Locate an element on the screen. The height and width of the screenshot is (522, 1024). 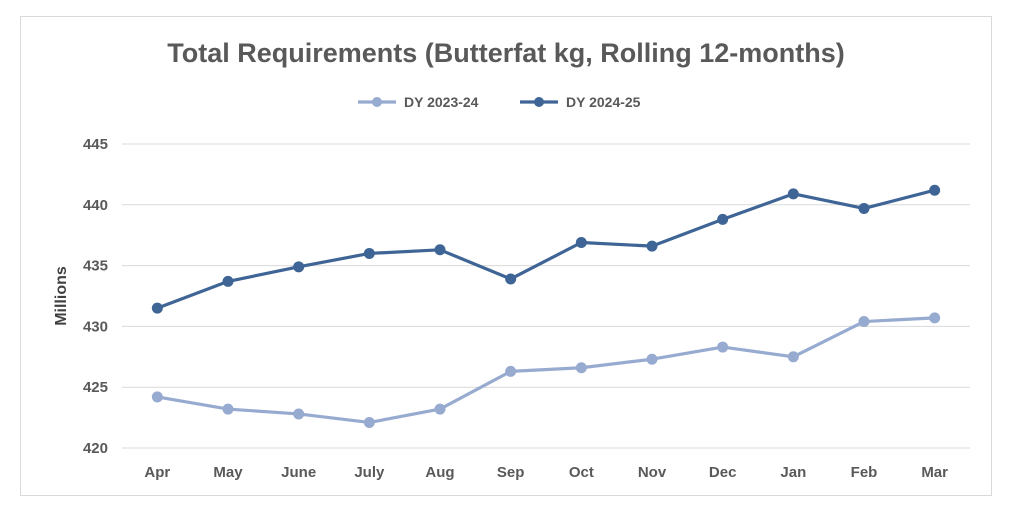
legend-label: DY 2024-25 is located at coordinates (603, 102).